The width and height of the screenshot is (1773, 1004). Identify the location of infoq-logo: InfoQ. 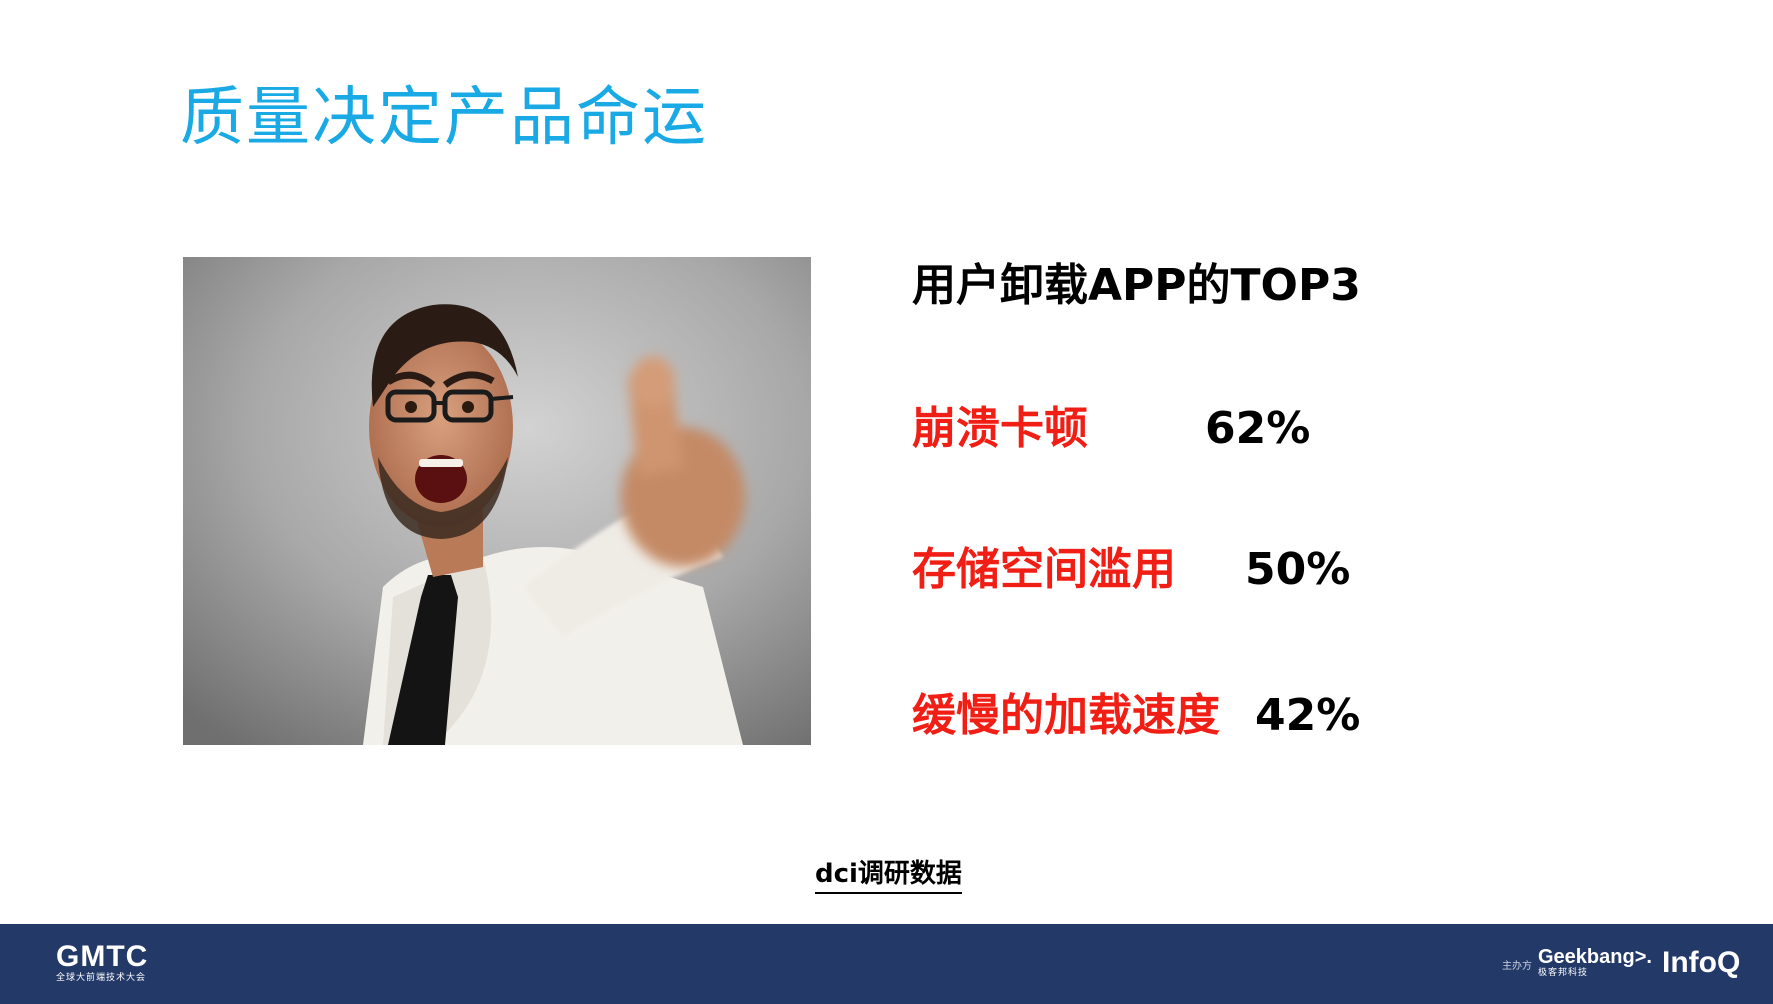
(1701, 962).